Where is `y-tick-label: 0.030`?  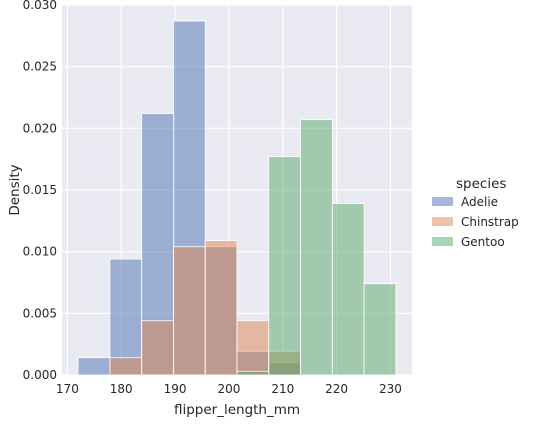 y-tick-label: 0.030 is located at coordinates (40, 6).